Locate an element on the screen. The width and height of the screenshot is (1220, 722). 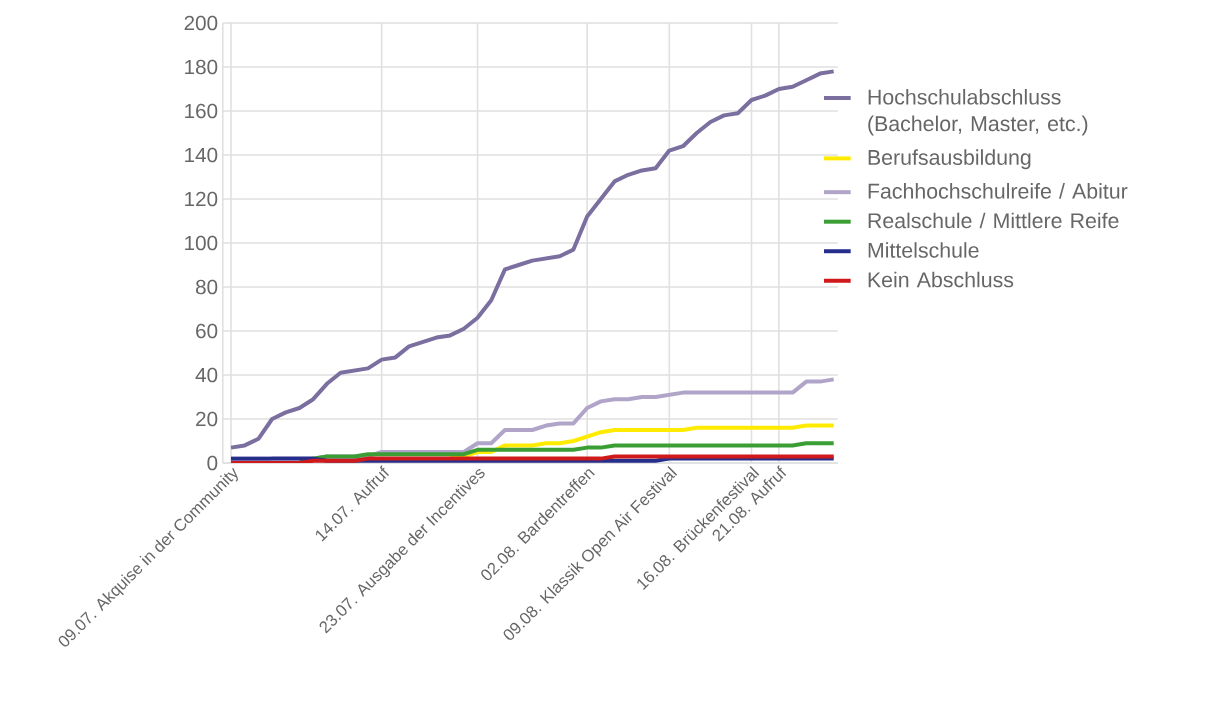
y-tick-label: 120 is located at coordinates (201, 199).